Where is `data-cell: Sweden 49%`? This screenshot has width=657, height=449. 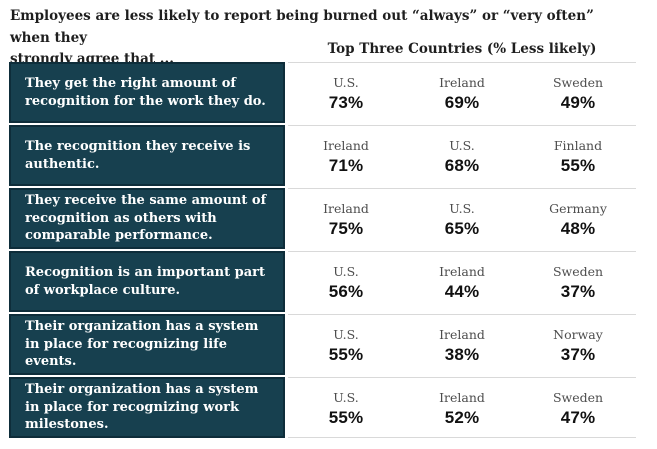
data-cell: Sweden 49% is located at coordinates (578, 93).